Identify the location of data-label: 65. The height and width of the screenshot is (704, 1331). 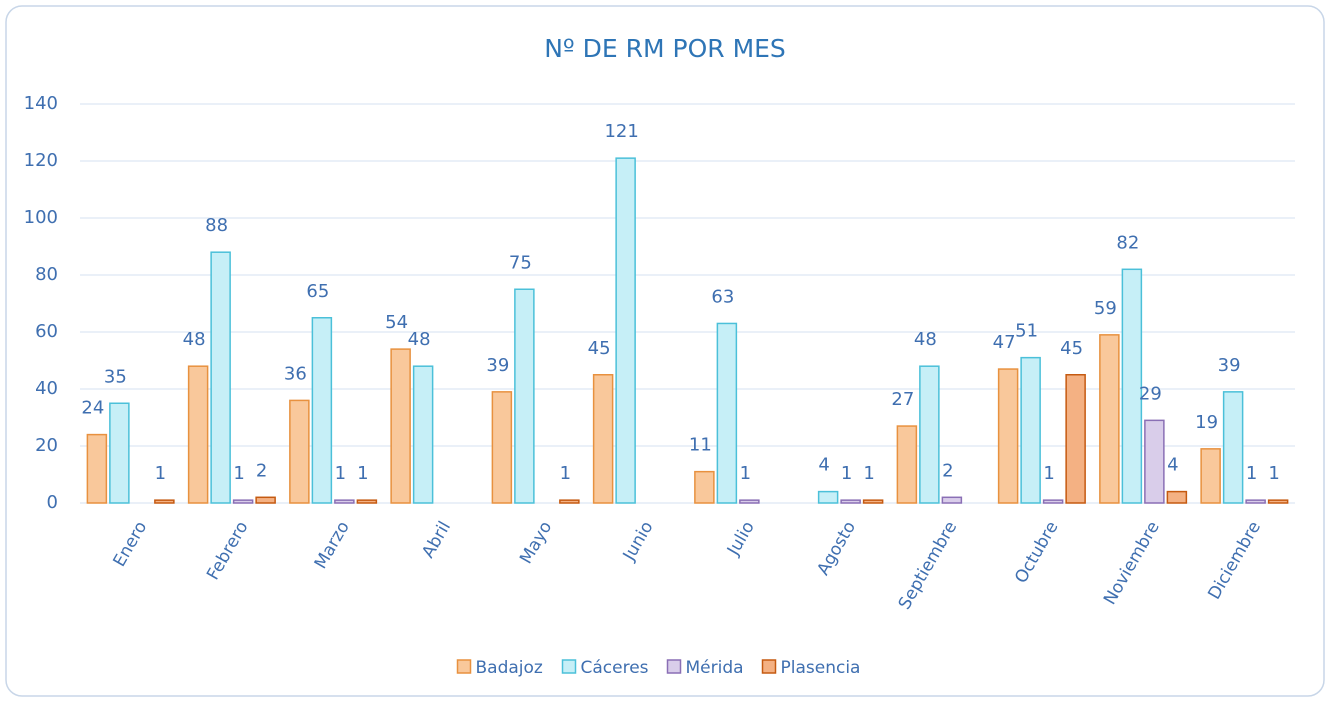
(317, 291).